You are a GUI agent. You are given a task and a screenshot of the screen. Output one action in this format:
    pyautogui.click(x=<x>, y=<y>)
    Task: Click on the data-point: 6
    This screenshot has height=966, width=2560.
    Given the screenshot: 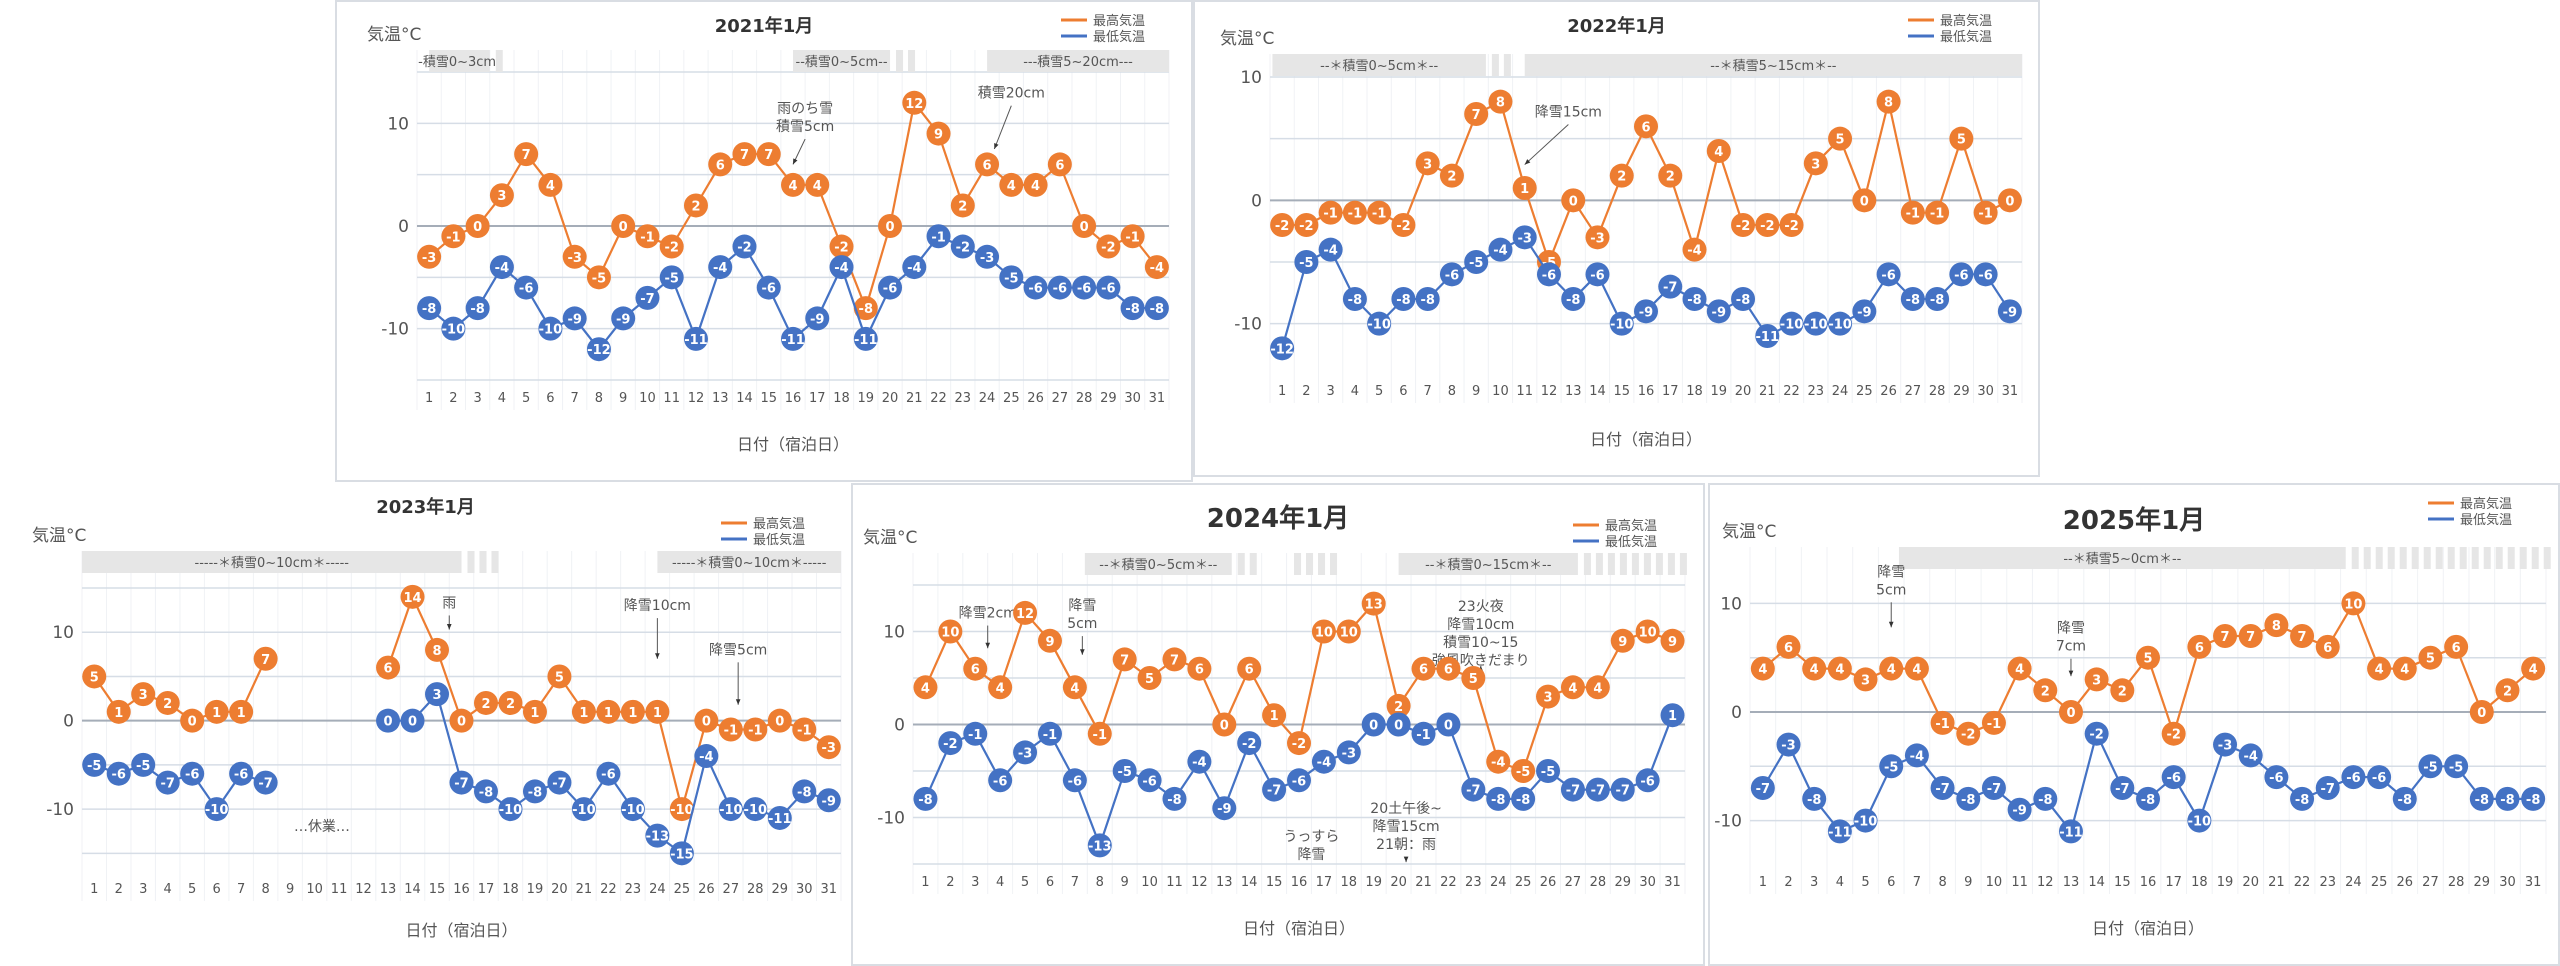 What is the action you would take?
    pyautogui.click(x=987, y=164)
    